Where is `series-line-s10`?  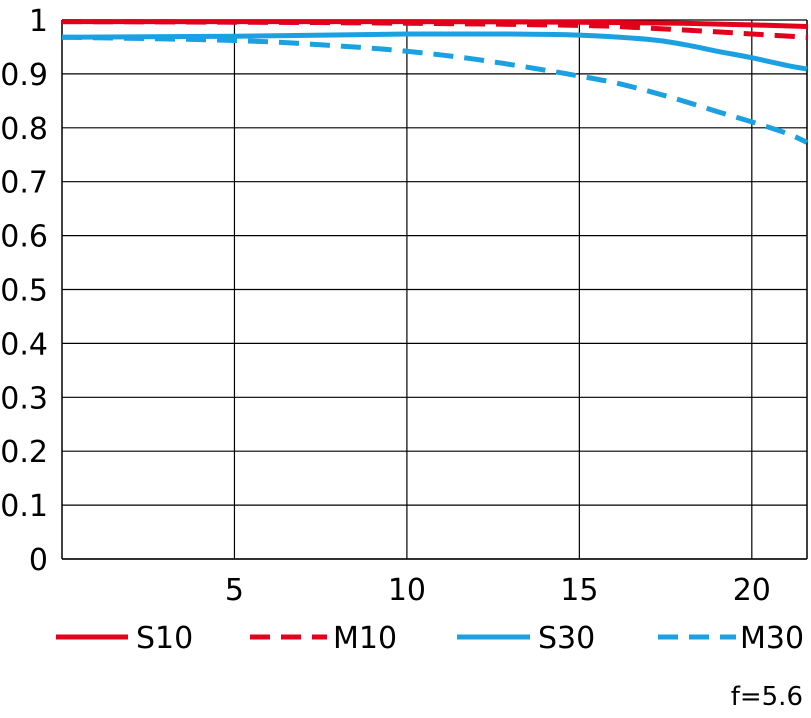
series-line-s10 is located at coordinates (434, 24).